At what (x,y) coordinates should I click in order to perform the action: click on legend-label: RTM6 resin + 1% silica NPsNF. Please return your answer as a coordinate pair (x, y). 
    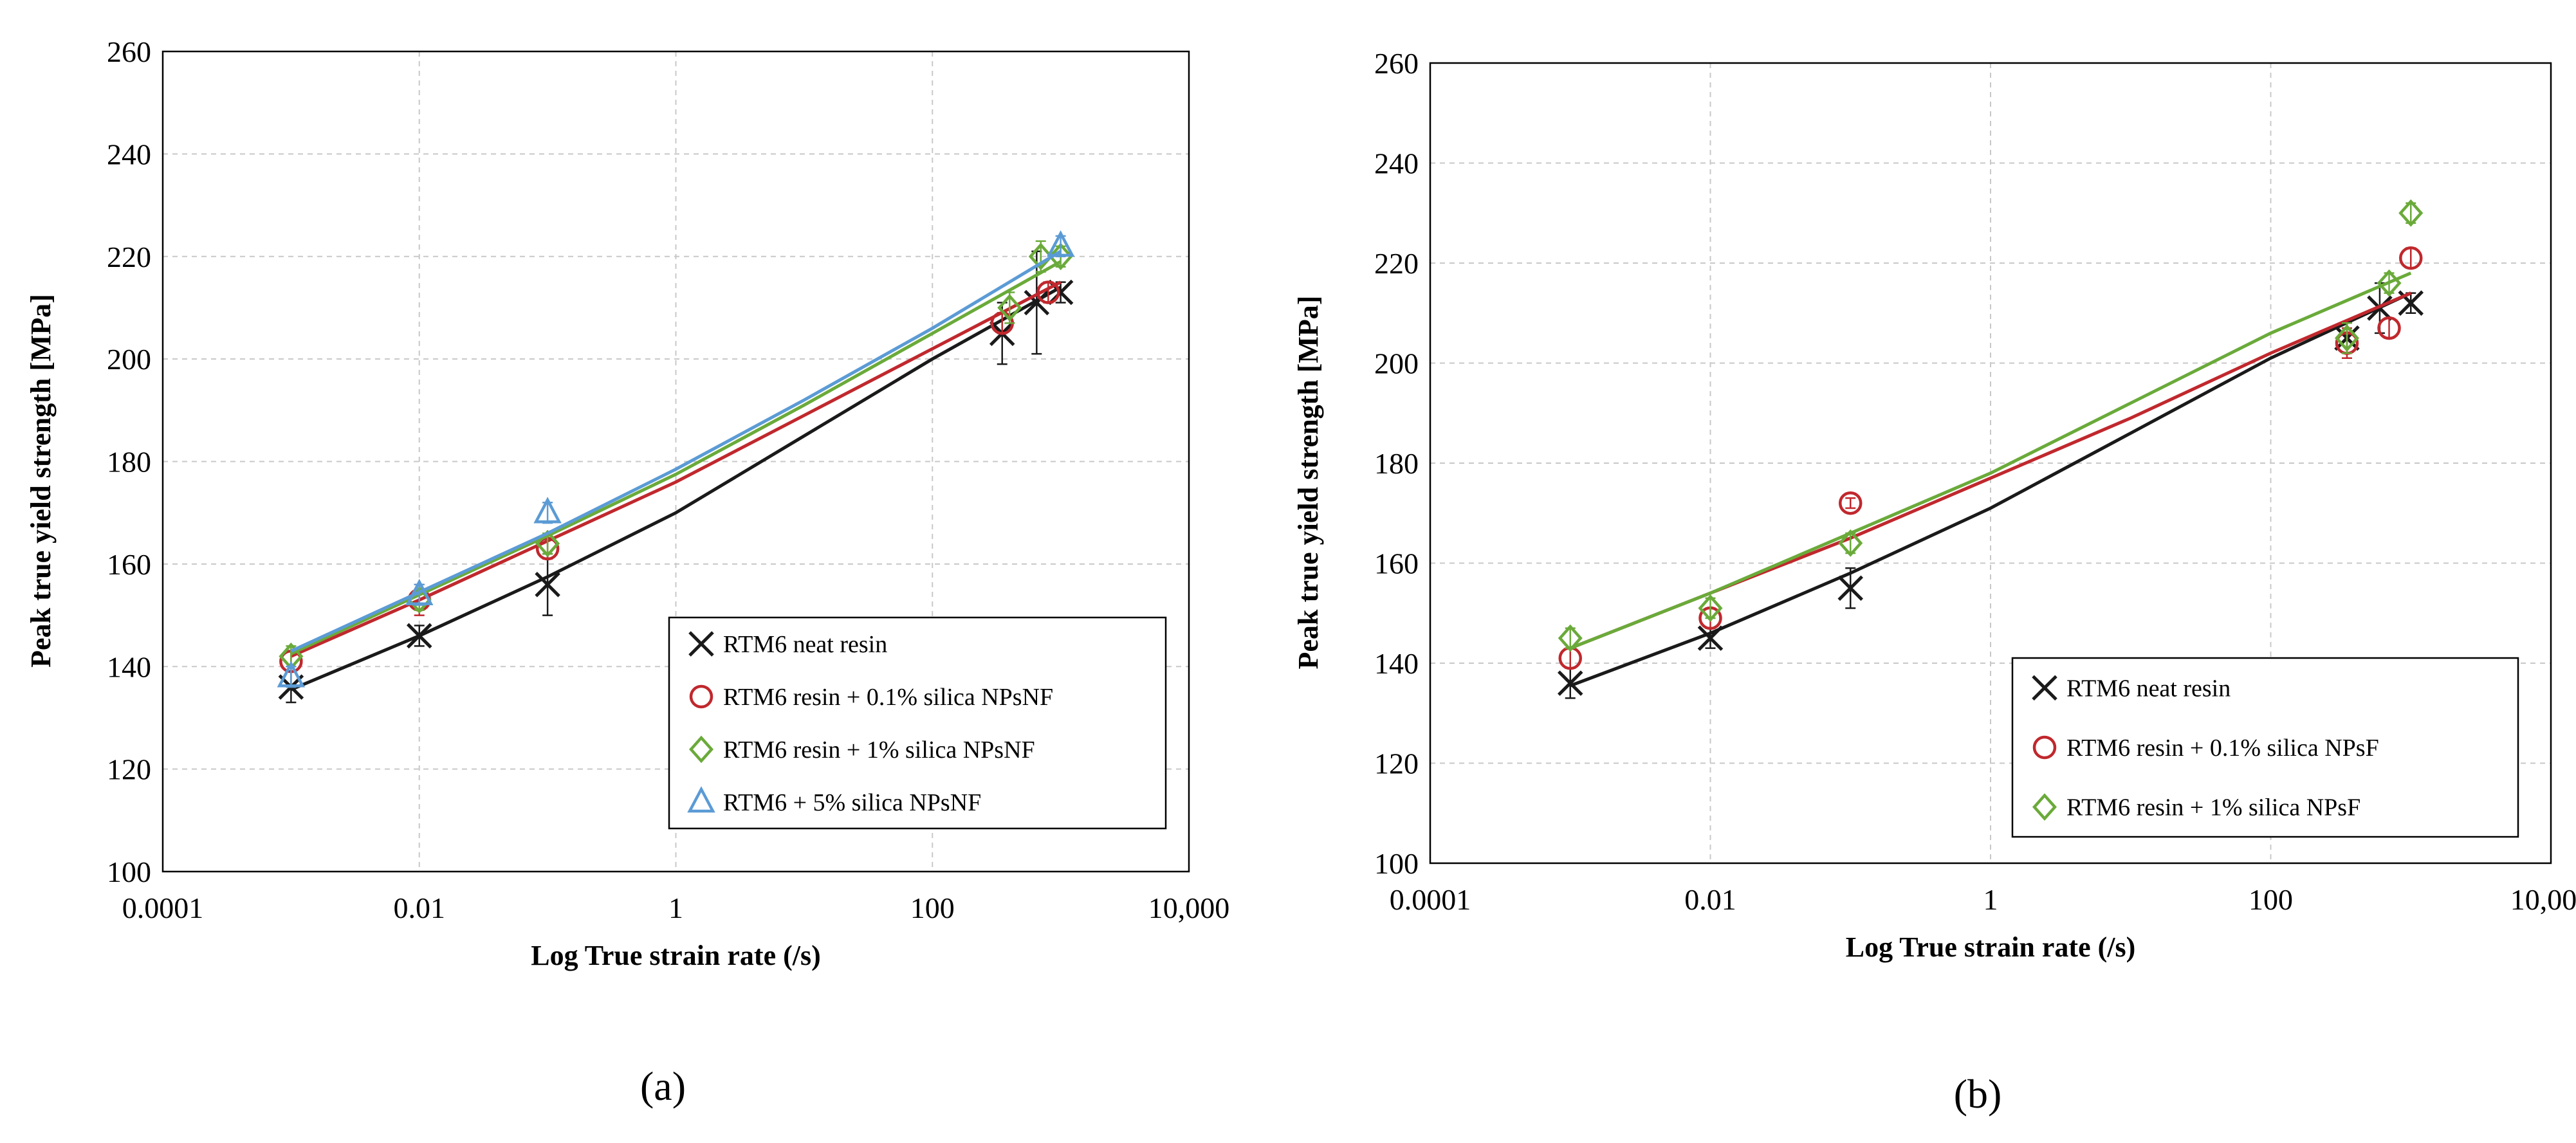
    Looking at the image, I should click on (879, 750).